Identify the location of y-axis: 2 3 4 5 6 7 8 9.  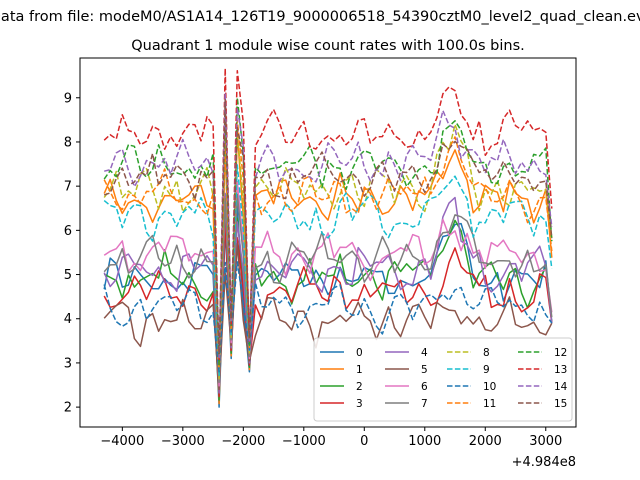
(72, 253).